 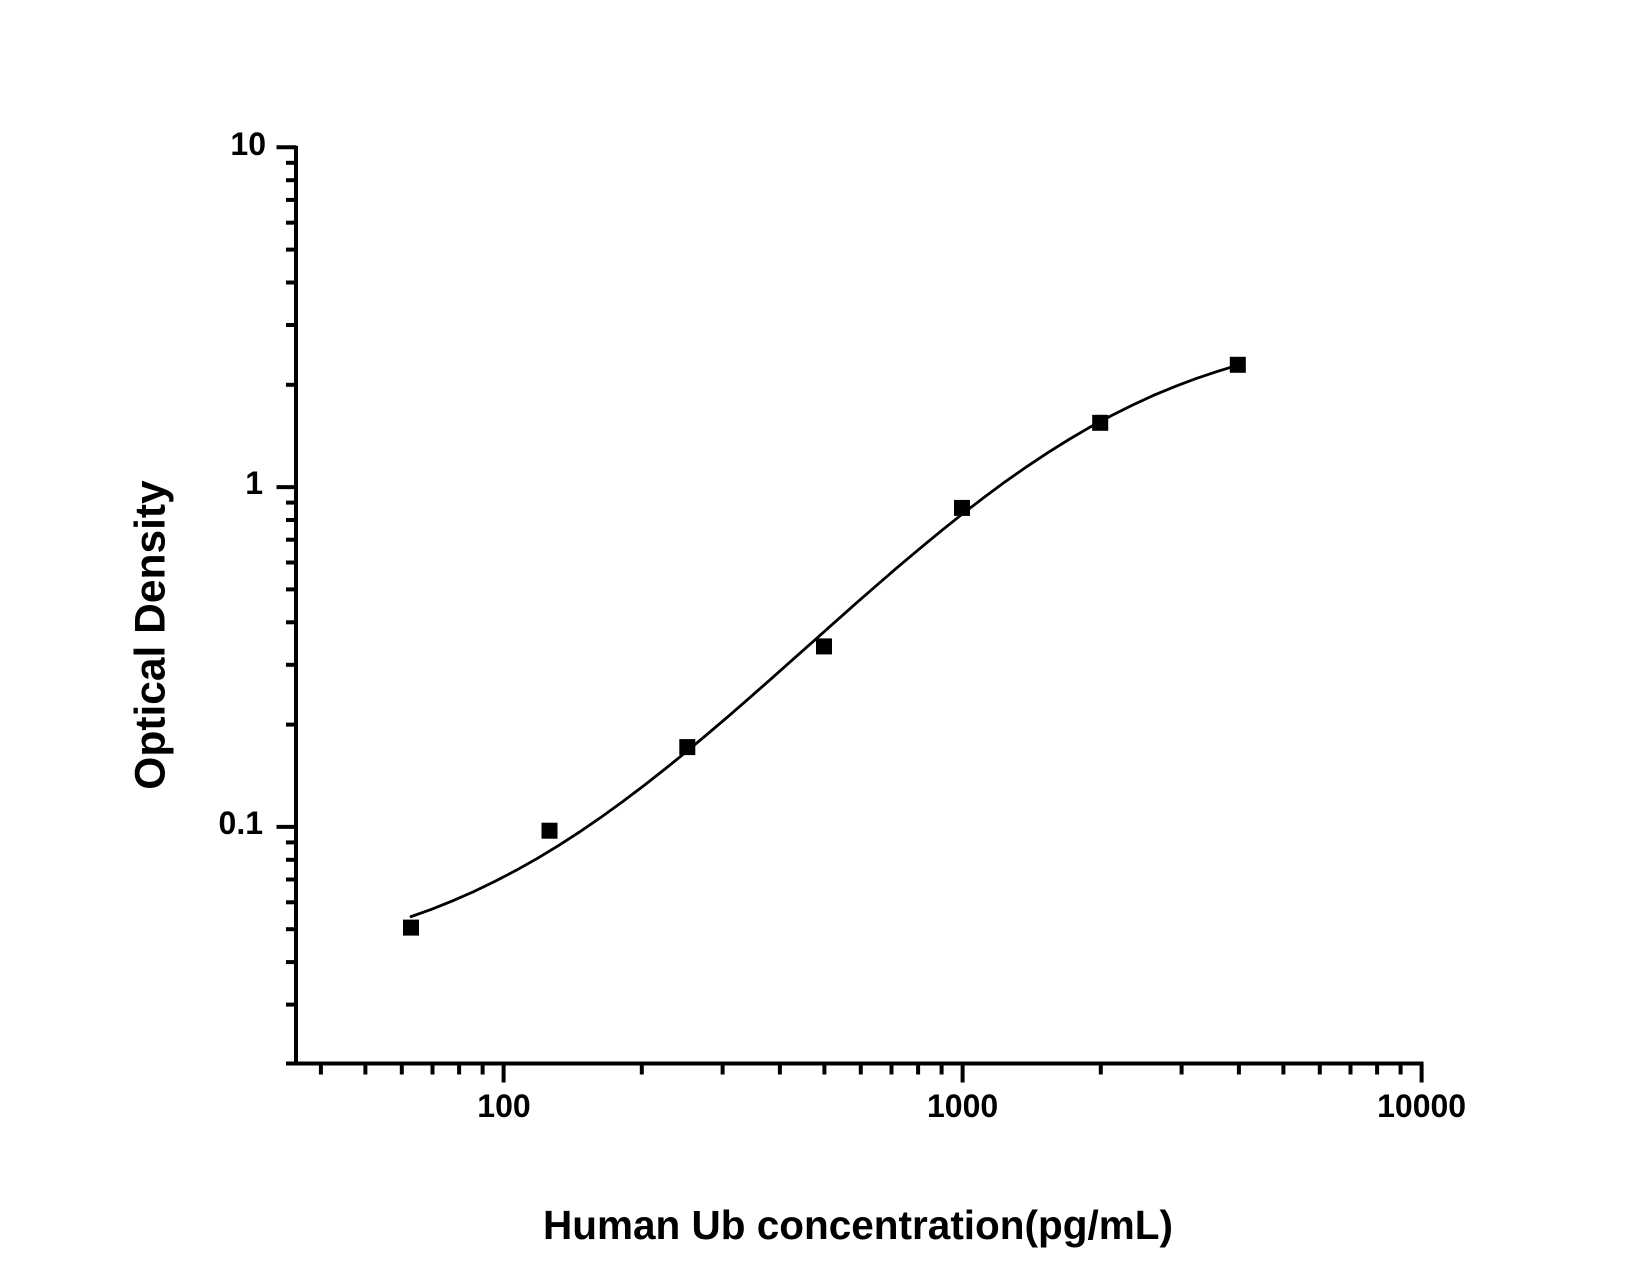 What do you see at coordinates (1421, 1106) in the screenshot?
I see `svg-text: 10000` at bounding box center [1421, 1106].